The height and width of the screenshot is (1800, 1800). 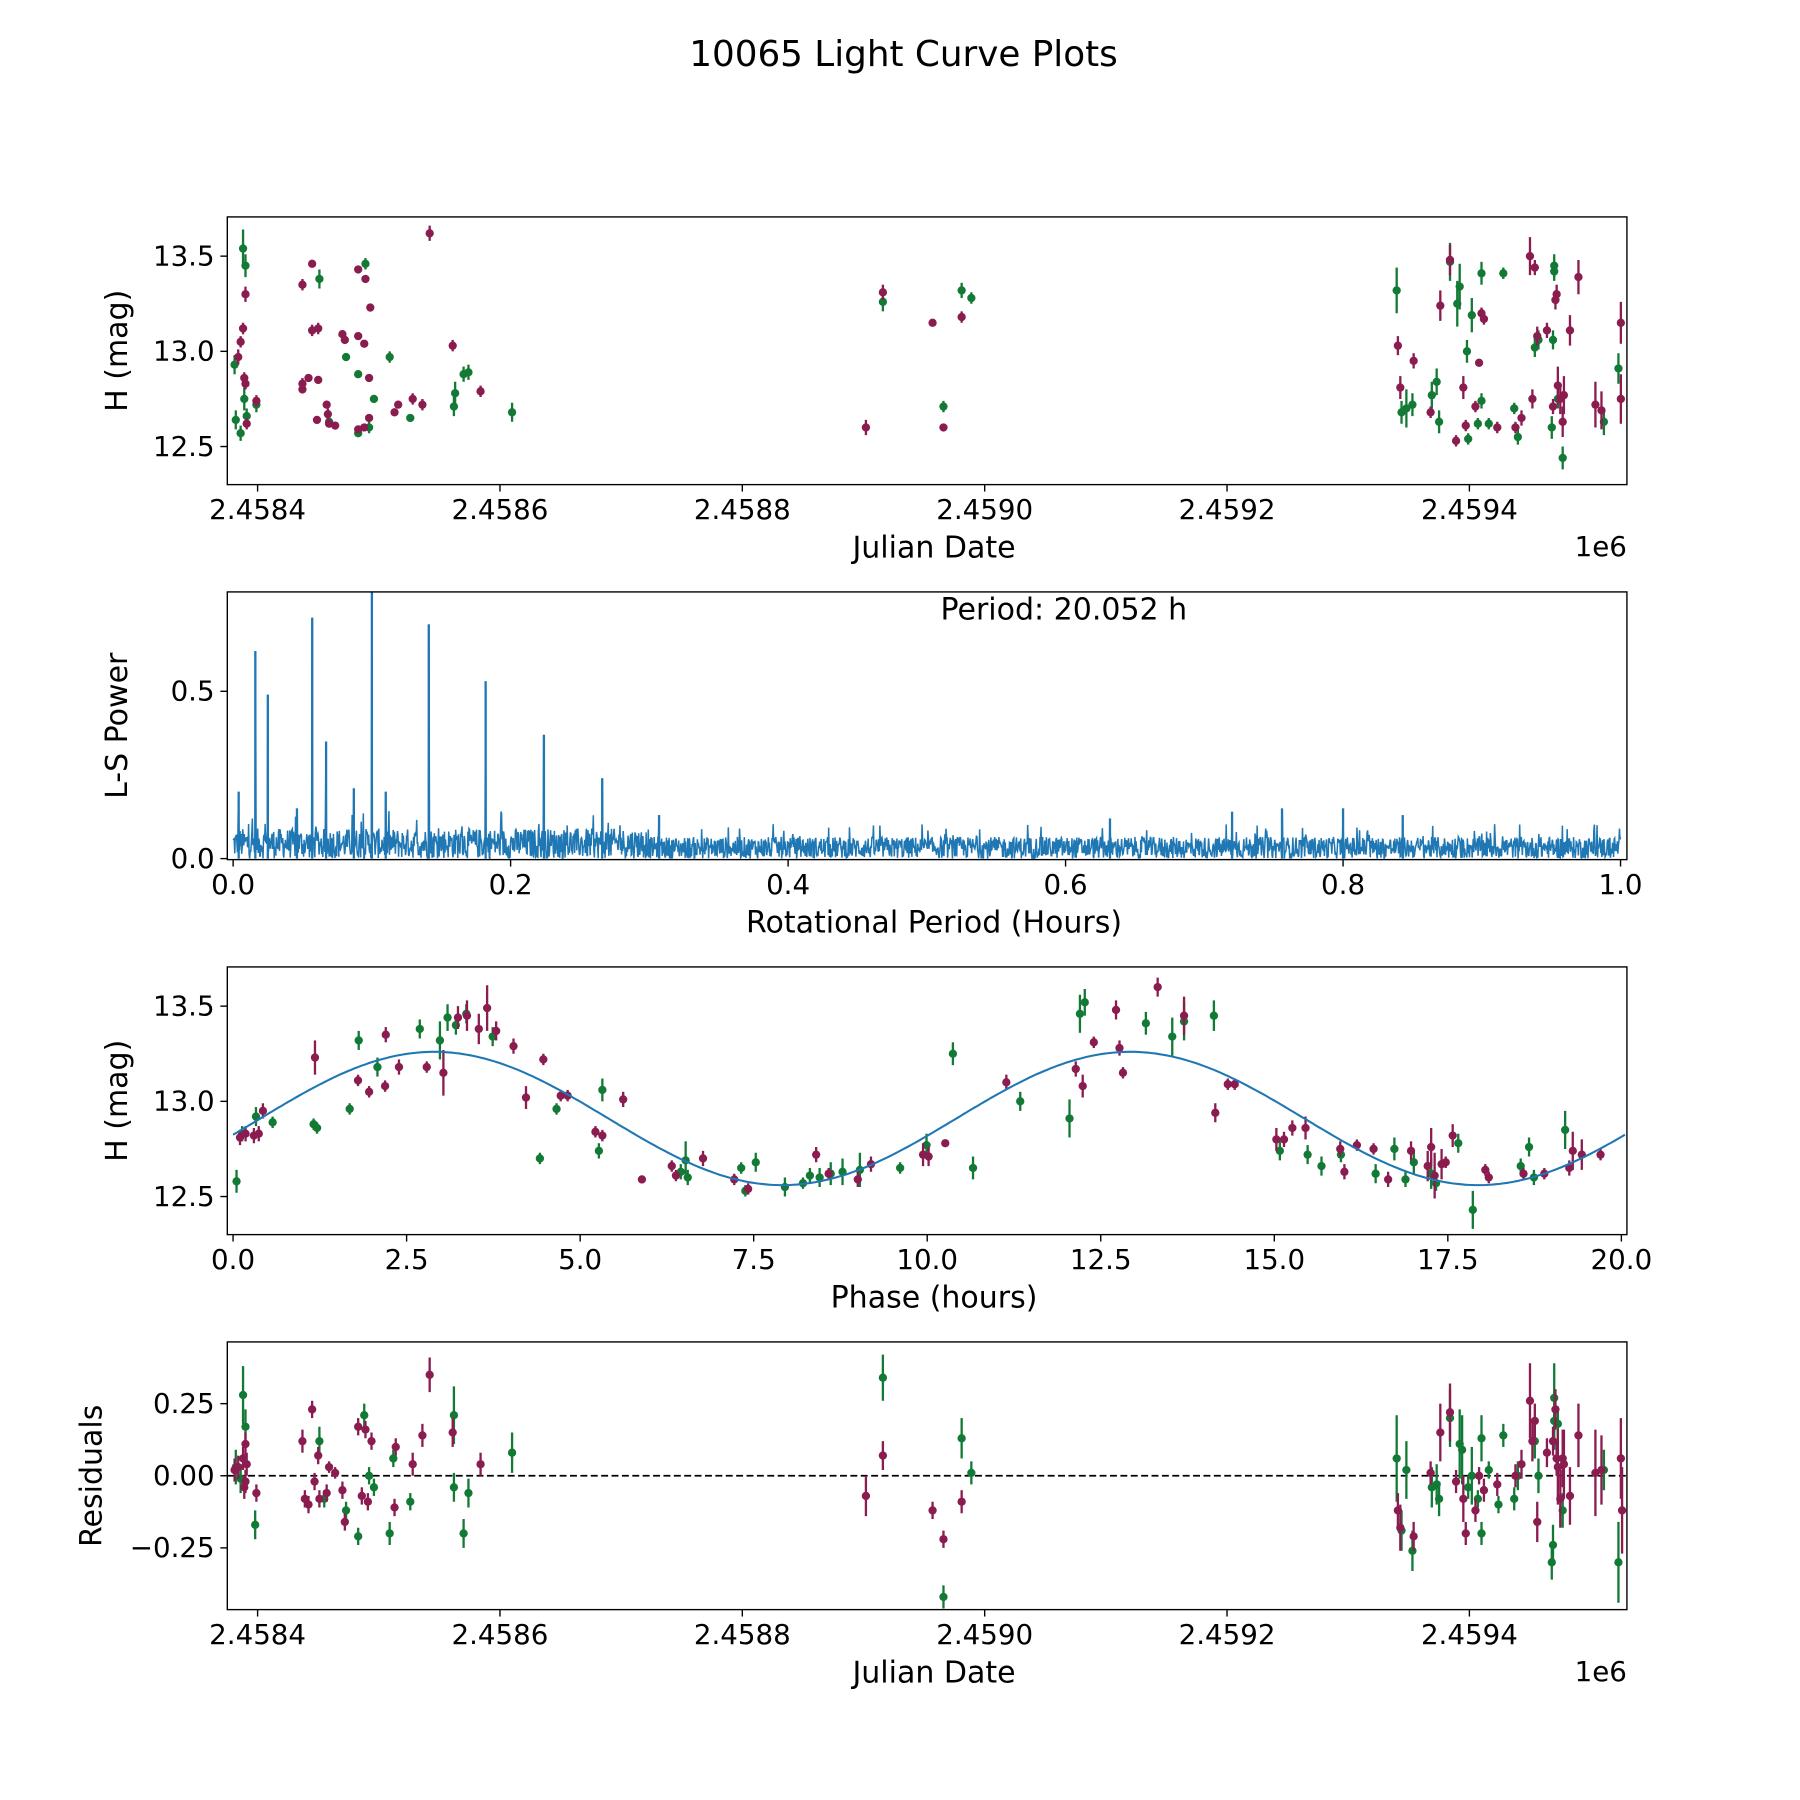 What do you see at coordinates (934, 1297) in the screenshot?
I see `x-axis-label: Phase (hours)` at bounding box center [934, 1297].